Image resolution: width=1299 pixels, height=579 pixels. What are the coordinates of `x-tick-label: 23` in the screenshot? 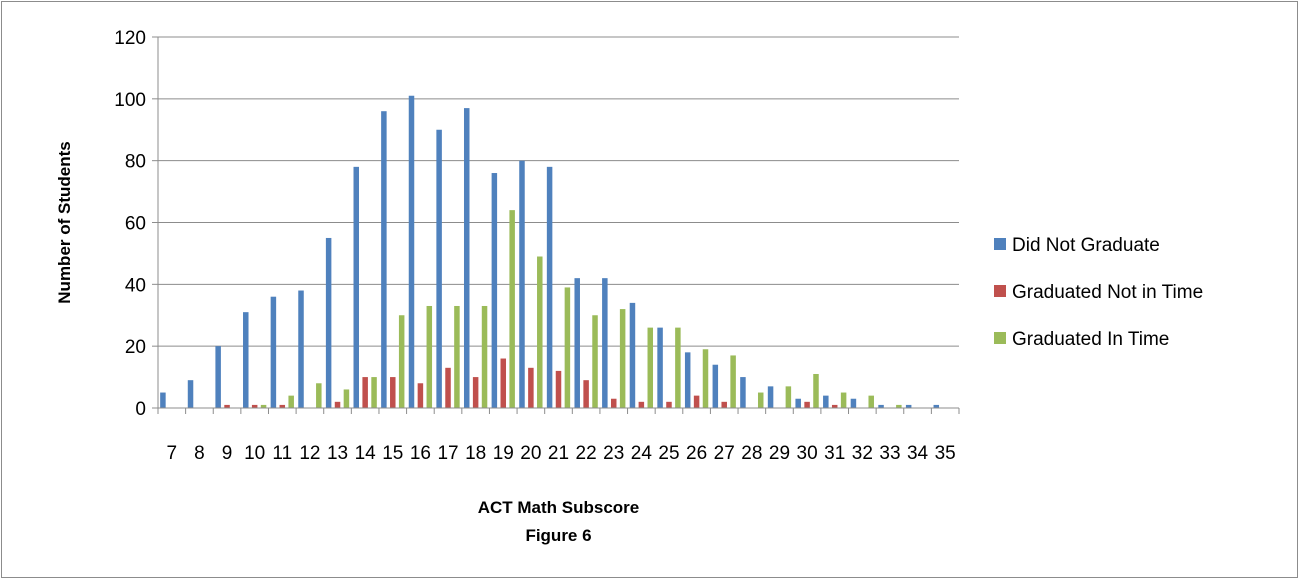 It's located at (613, 453).